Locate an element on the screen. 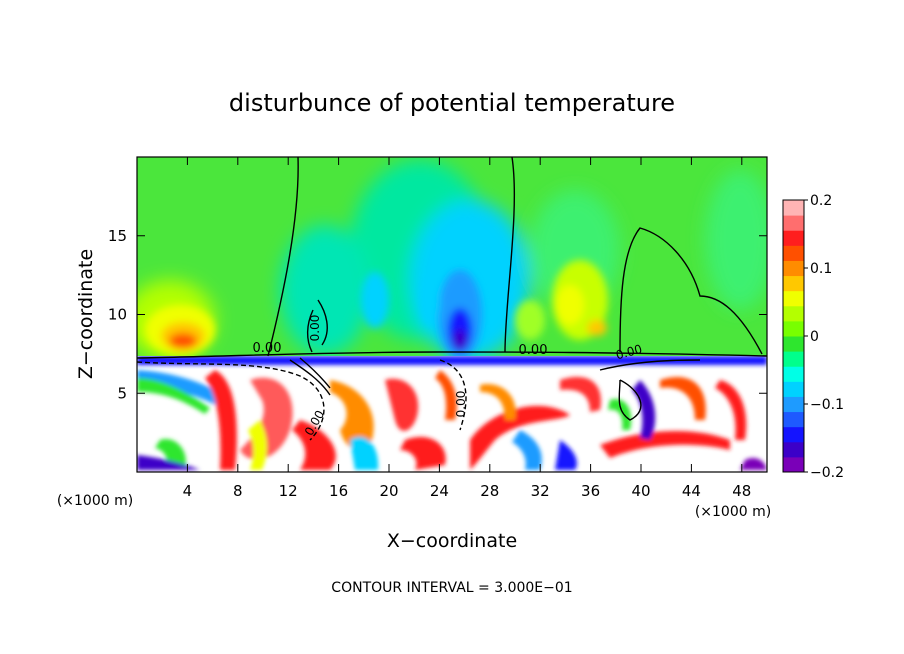 This screenshot has width=904, height=654. x-tick-label: 24 is located at coordinates (439, 491).